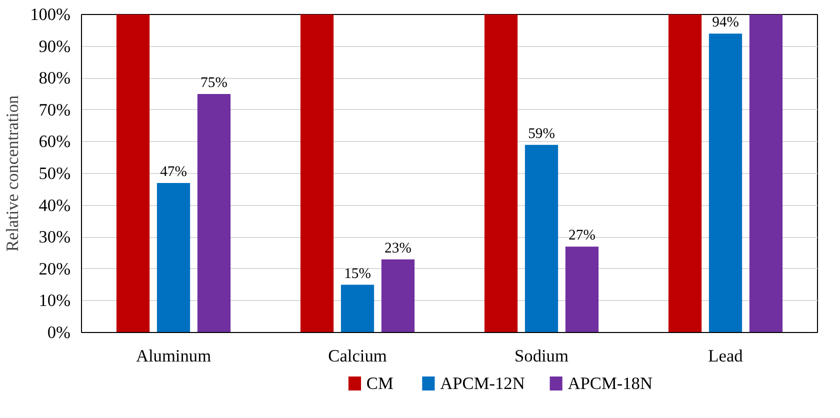  Describe the element at coordinates (358, 356) in the screenshot. I see `x-tick-label: Calcium` at that location.